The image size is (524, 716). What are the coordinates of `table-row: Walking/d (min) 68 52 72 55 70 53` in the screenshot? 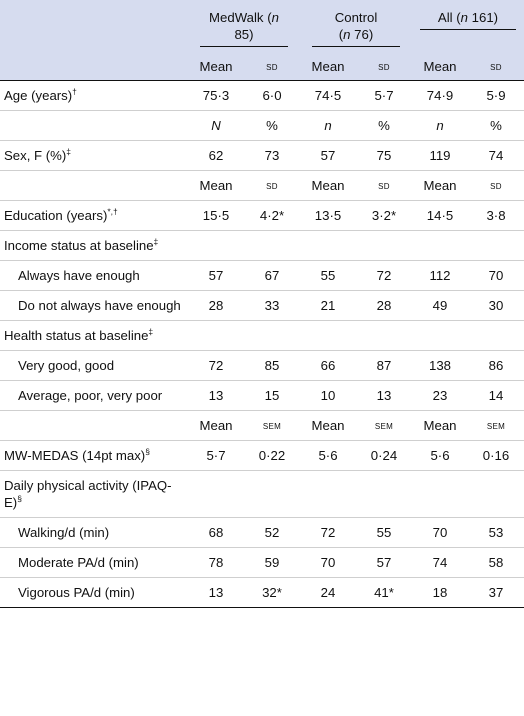 It's located at (262, 532).